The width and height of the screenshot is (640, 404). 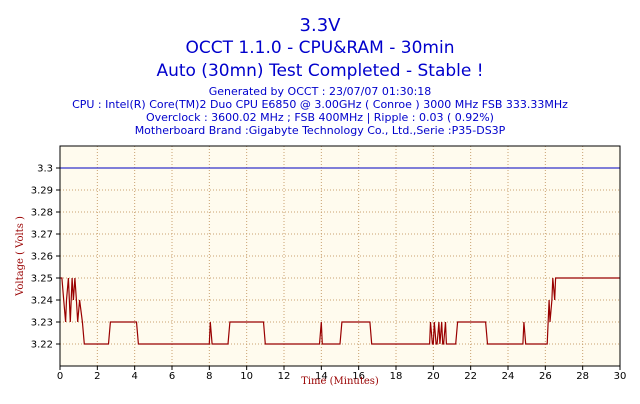 I want to click on x-tick-label-4: 8, so click(x=209, y=376).